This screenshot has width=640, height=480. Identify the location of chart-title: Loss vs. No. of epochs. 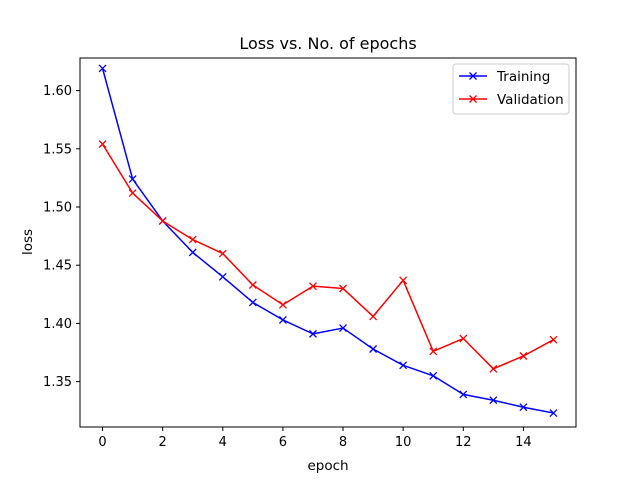
(327, 43).